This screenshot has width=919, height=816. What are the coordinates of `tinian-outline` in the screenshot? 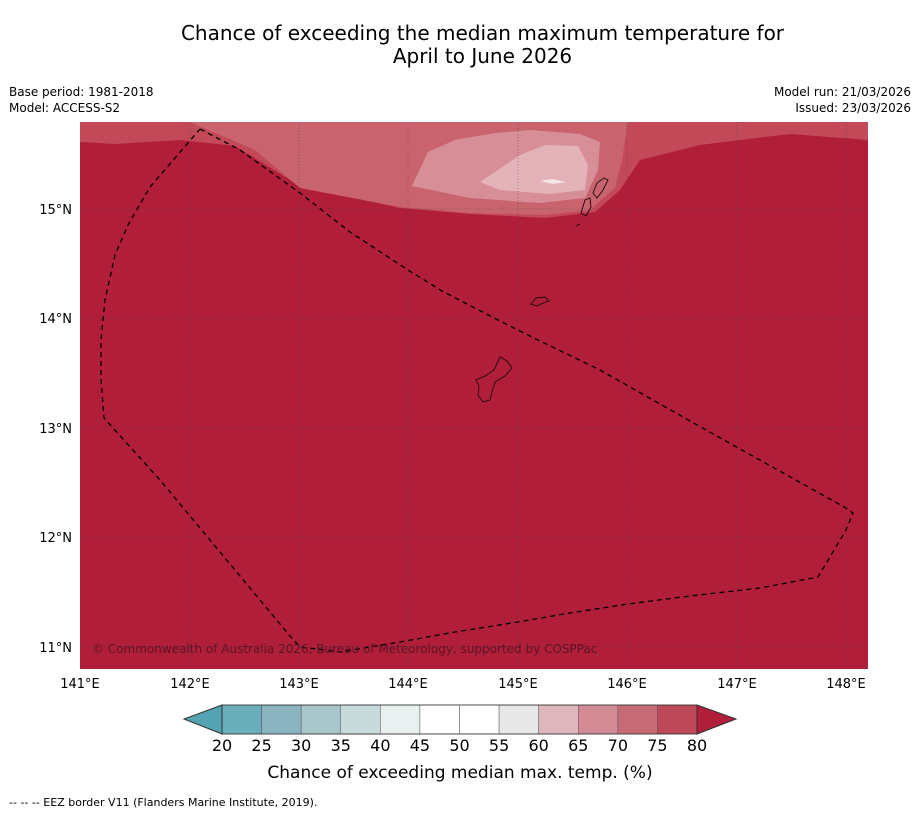 It's located at (586, 207).